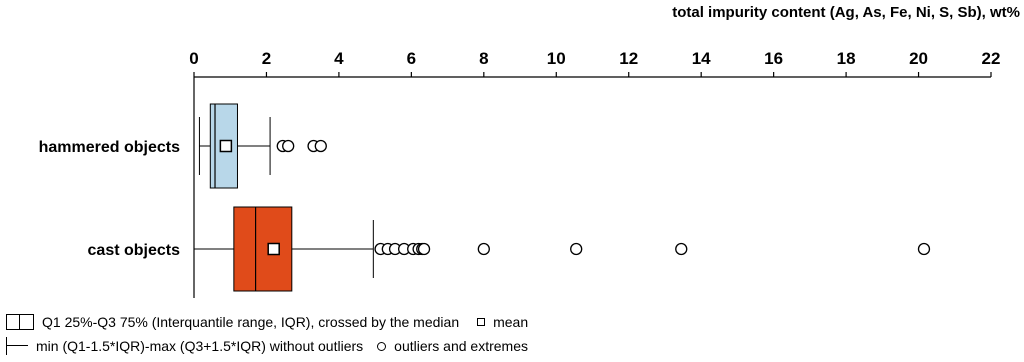 The width and height of the screenshot is (1024, 362). Describe the element at coordinates (556, 58) in the screenshot. I see `x-tick-label: 10` at that location.